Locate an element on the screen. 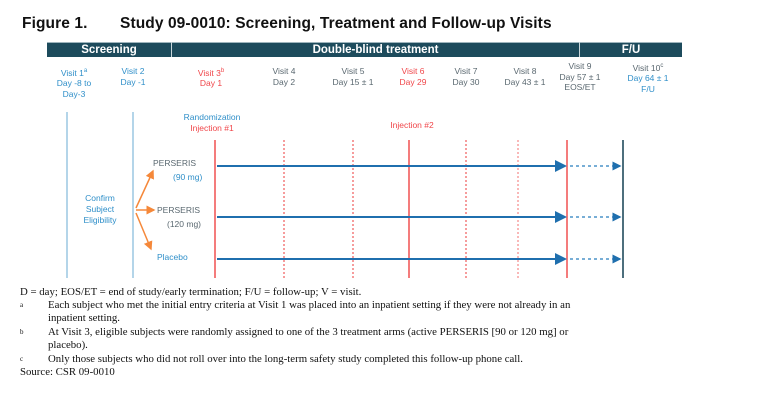 The height and width of the screenshot is (417, 765). visit-5-label: Visit 5 Day 15 ± 1 is located at coordinates (353, 76).